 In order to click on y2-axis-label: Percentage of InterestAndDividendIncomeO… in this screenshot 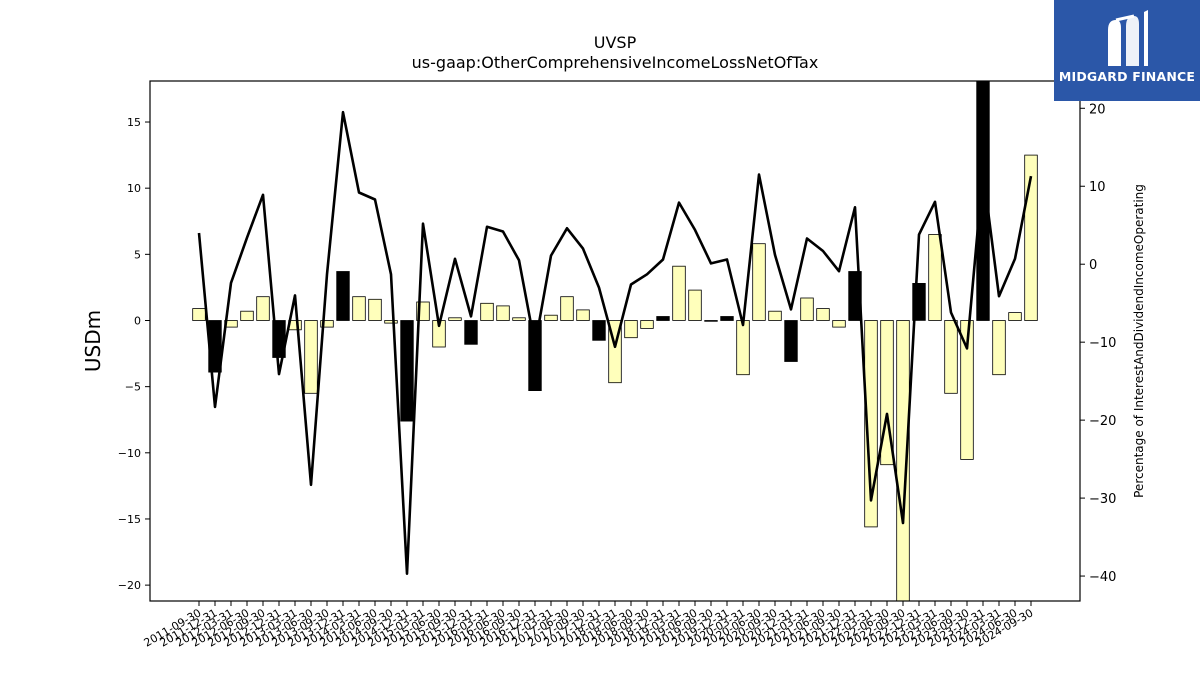, I will do `click(1139, 341)`.